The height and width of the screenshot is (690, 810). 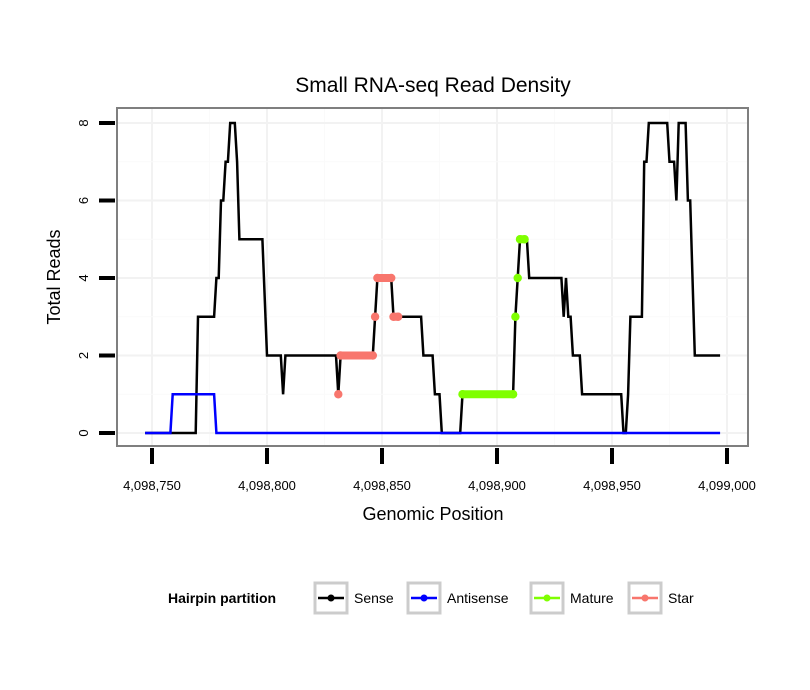 I want to click on x-tick-label: 4,098,950, so click(x=612, y=485).